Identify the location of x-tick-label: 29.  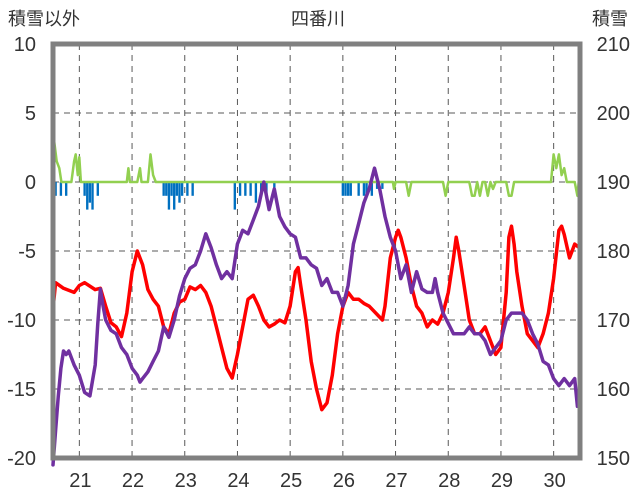
(502, 481).